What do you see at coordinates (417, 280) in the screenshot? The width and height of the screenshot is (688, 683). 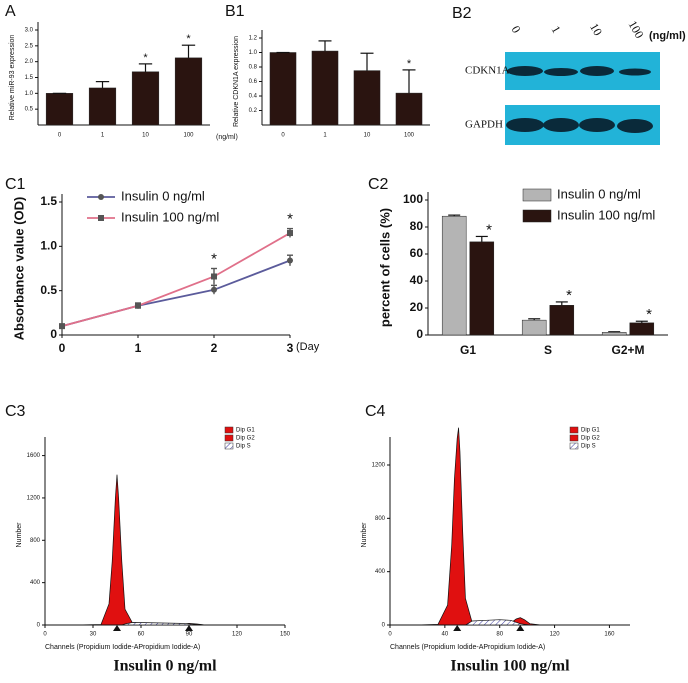 I see `y-tick-label: 40` at bounding box center [417, 280].